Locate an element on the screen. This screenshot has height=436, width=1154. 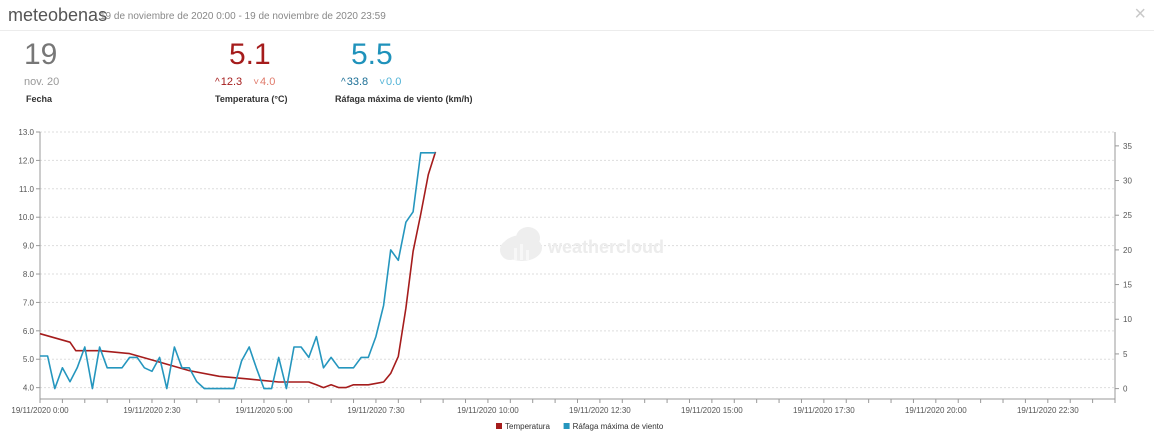
temperatura-min: ˅4.0 is located at coordinates (264, 82).